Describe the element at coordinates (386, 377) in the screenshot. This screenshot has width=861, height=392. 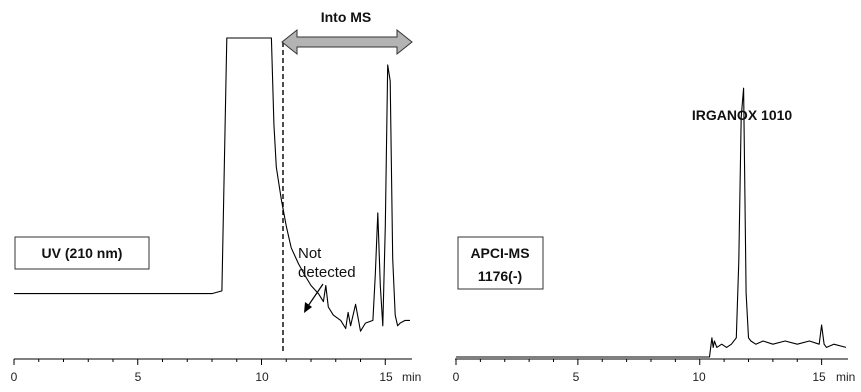
I see `left-tick-label-15: 15` at that location.